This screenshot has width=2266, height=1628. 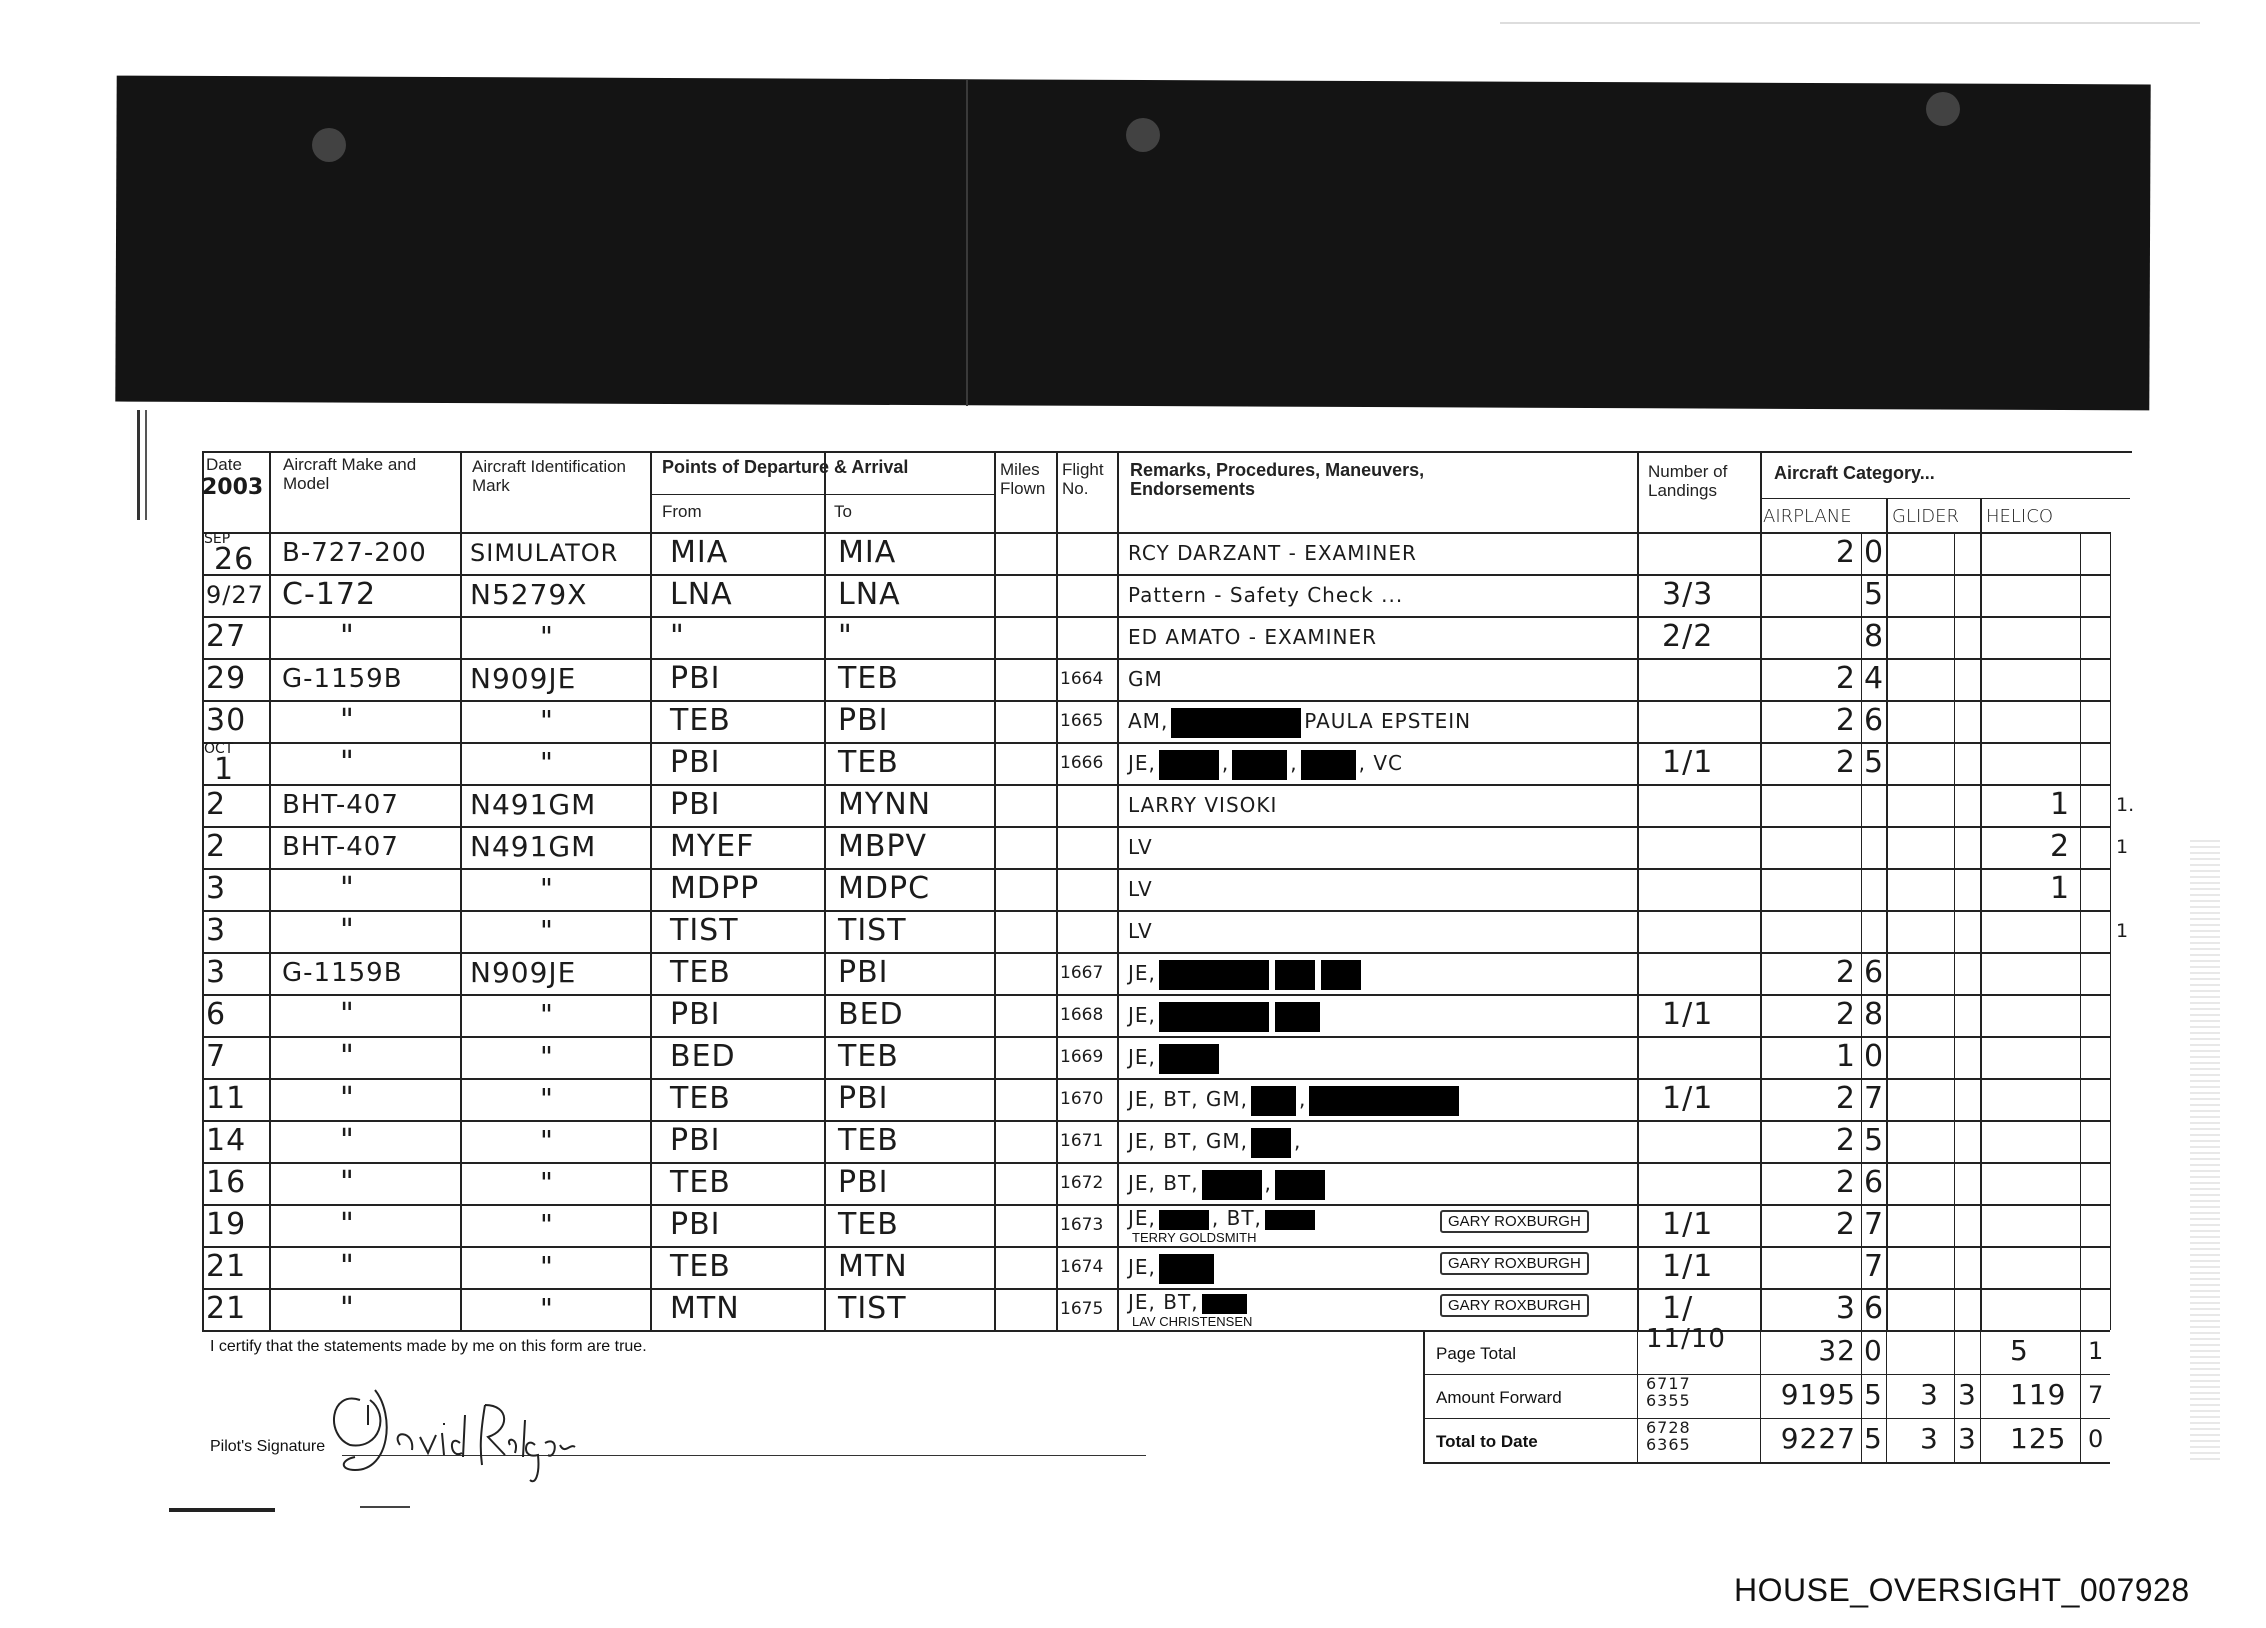 What do you see at coordinates (226, 636) in the screenshot?
I see `date-cell: 27` at bounding box center [226, 636].